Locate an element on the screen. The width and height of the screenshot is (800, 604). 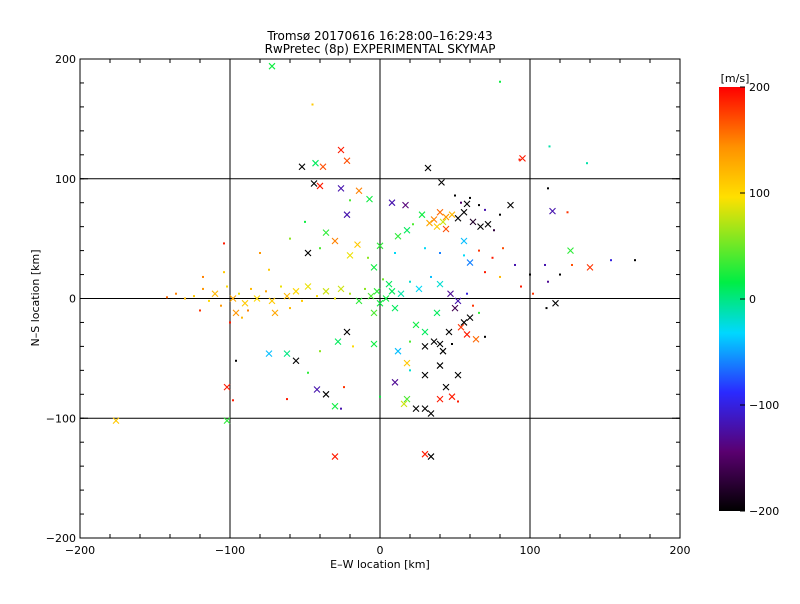
x-axis-label: E–W location [km] is located at coordinates (380, 564).